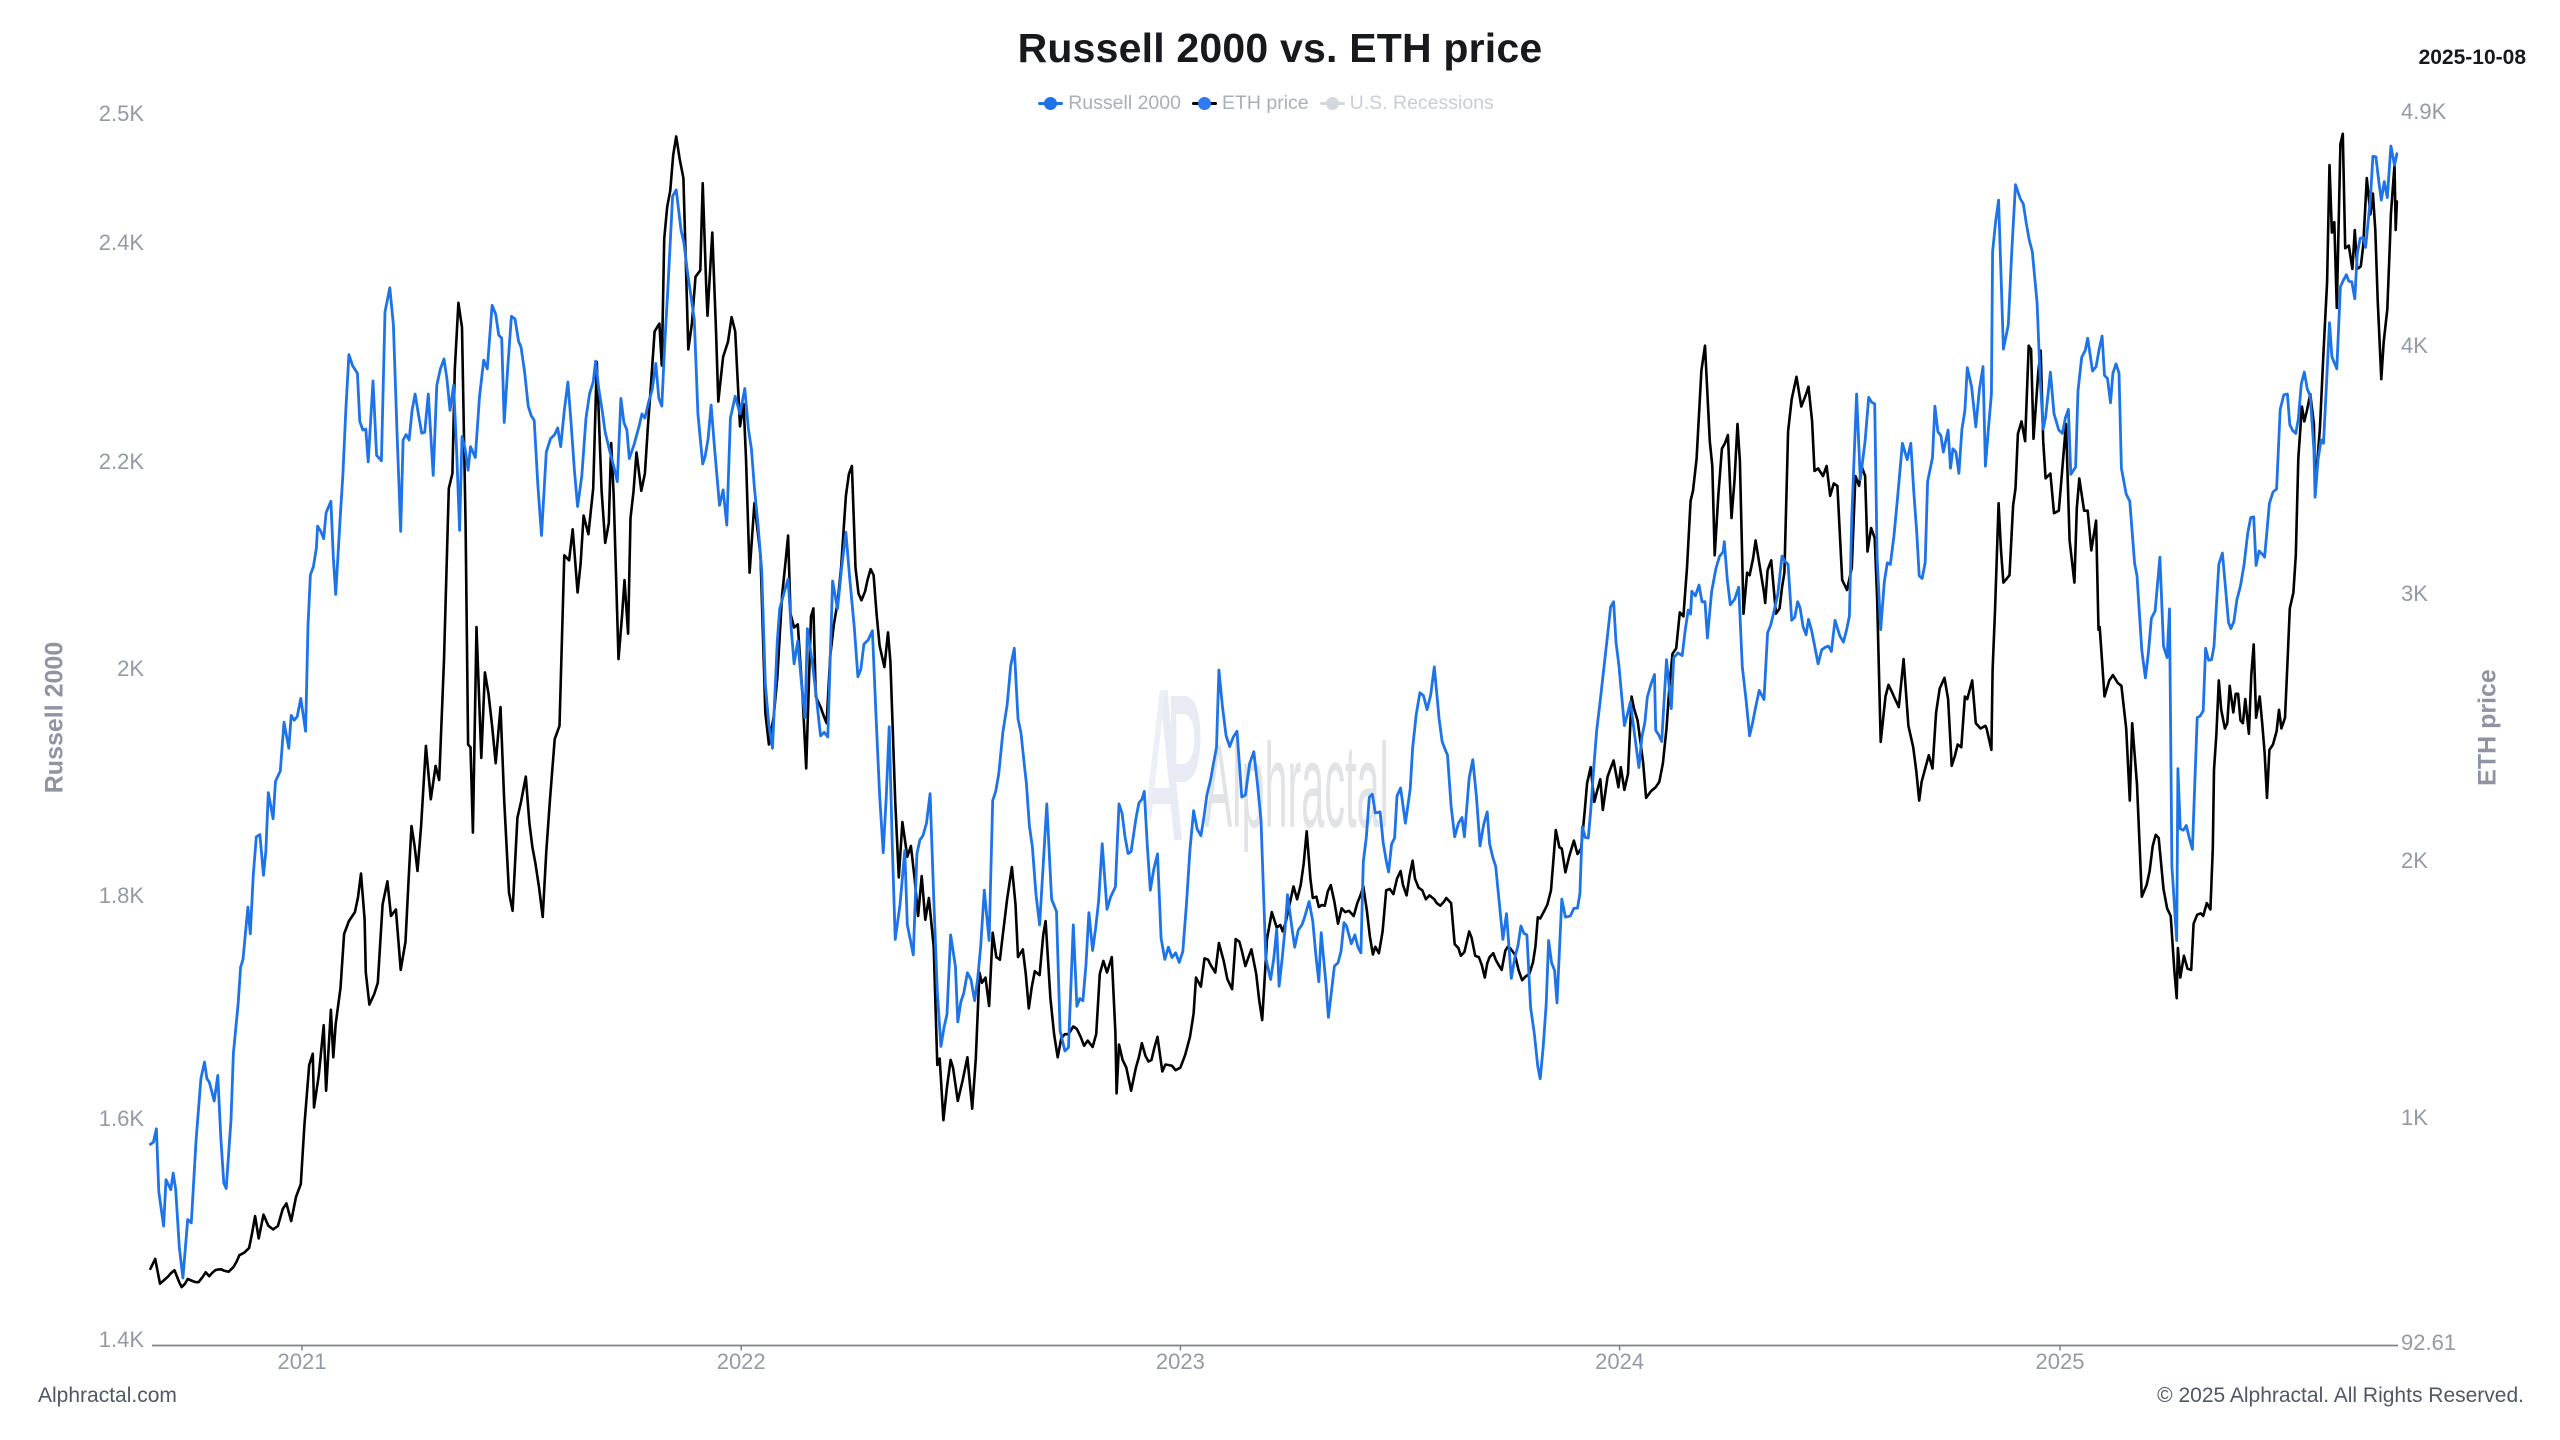 This screenshot has height=1440, width=2560. I want to click on x-axis-tick-label: 2024, so click(1620, 1361).